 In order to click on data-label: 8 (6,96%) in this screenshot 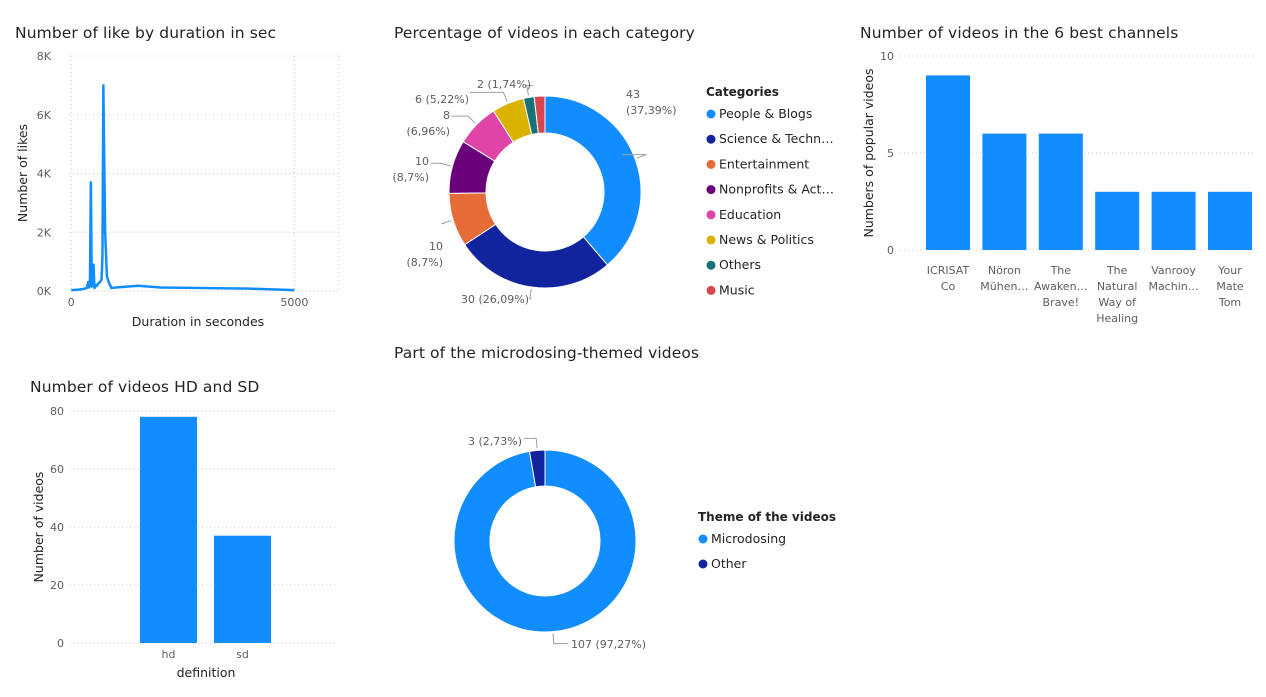, I will do `click(428, 123)`.